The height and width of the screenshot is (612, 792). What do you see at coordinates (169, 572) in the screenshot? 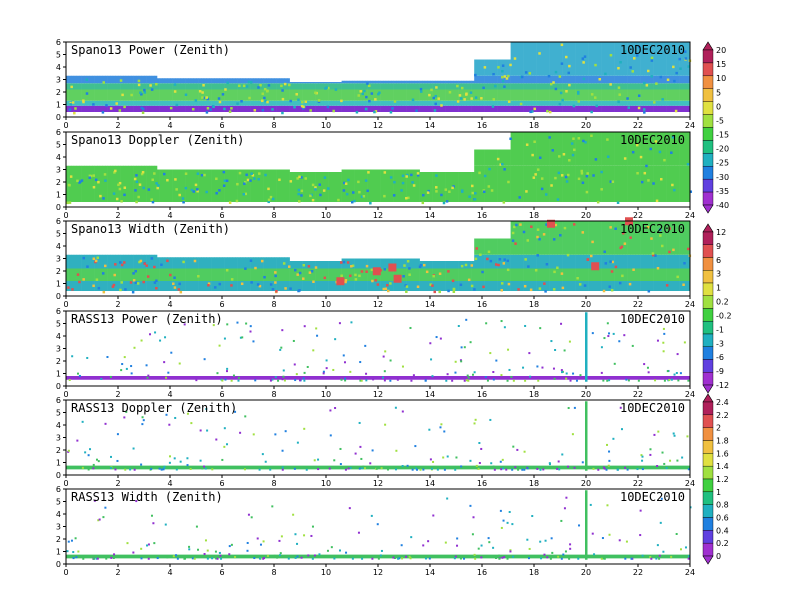
I see `x-tick-label: 4` at bounding box center [169, 572].